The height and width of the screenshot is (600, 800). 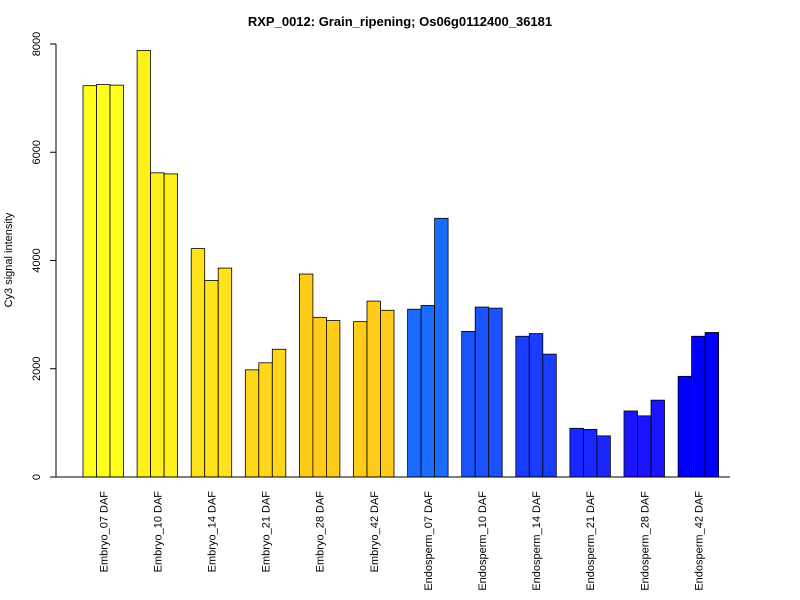 What do you see at coordinates (645, 541) in the screenshot?
I see `category-label: Endosperm_28 DAF` at bounding box center [645, 541].